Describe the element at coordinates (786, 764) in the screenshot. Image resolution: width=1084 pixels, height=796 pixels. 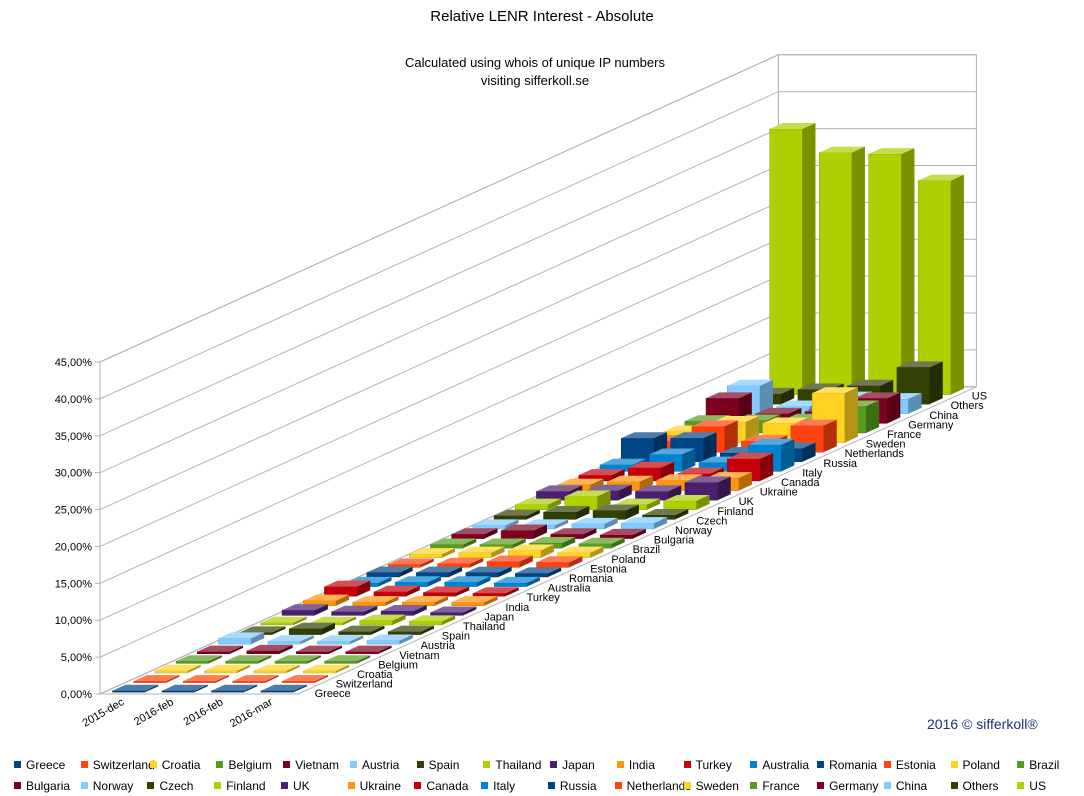
I see `legend-label: Australia` at that location.